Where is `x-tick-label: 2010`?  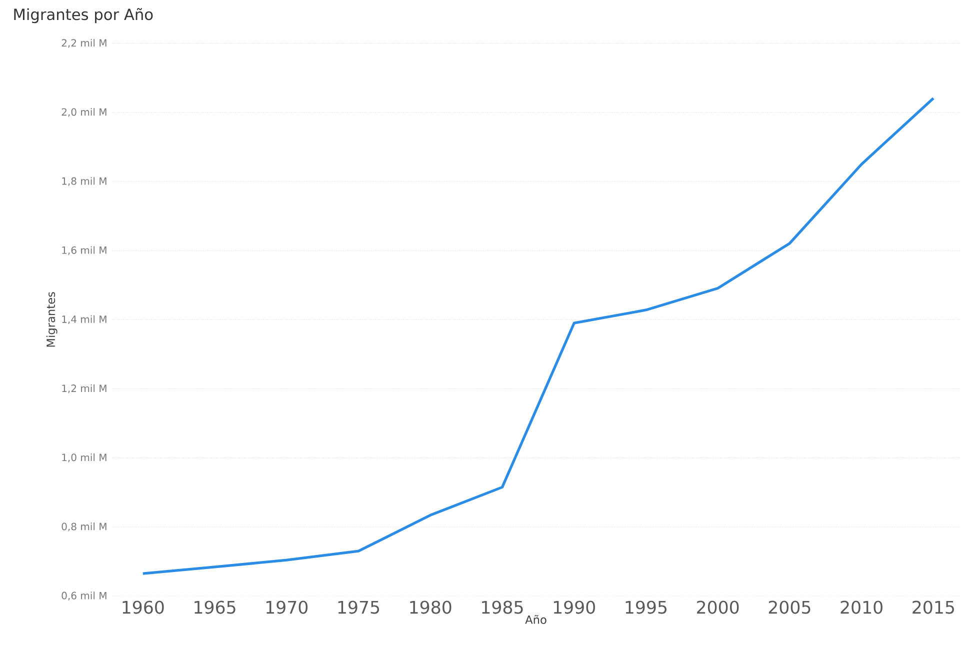
x-tick-label: 2010 is located at coordinates (861, 607).